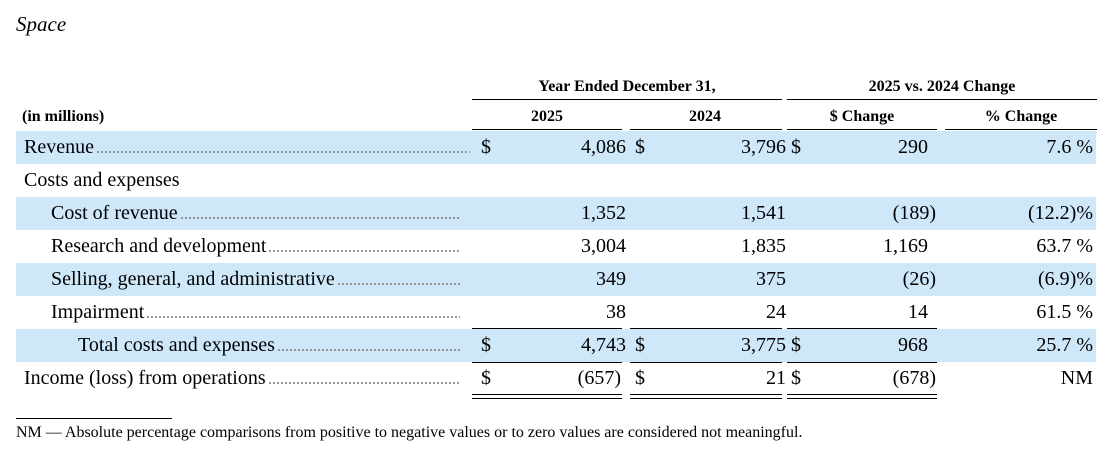 The width and height of the screenshot is (1120, 456). What do you see at coordinates (919, 279) in the screenshot?
I see `dollar-change: (26)` at bounding box center [919, 279].